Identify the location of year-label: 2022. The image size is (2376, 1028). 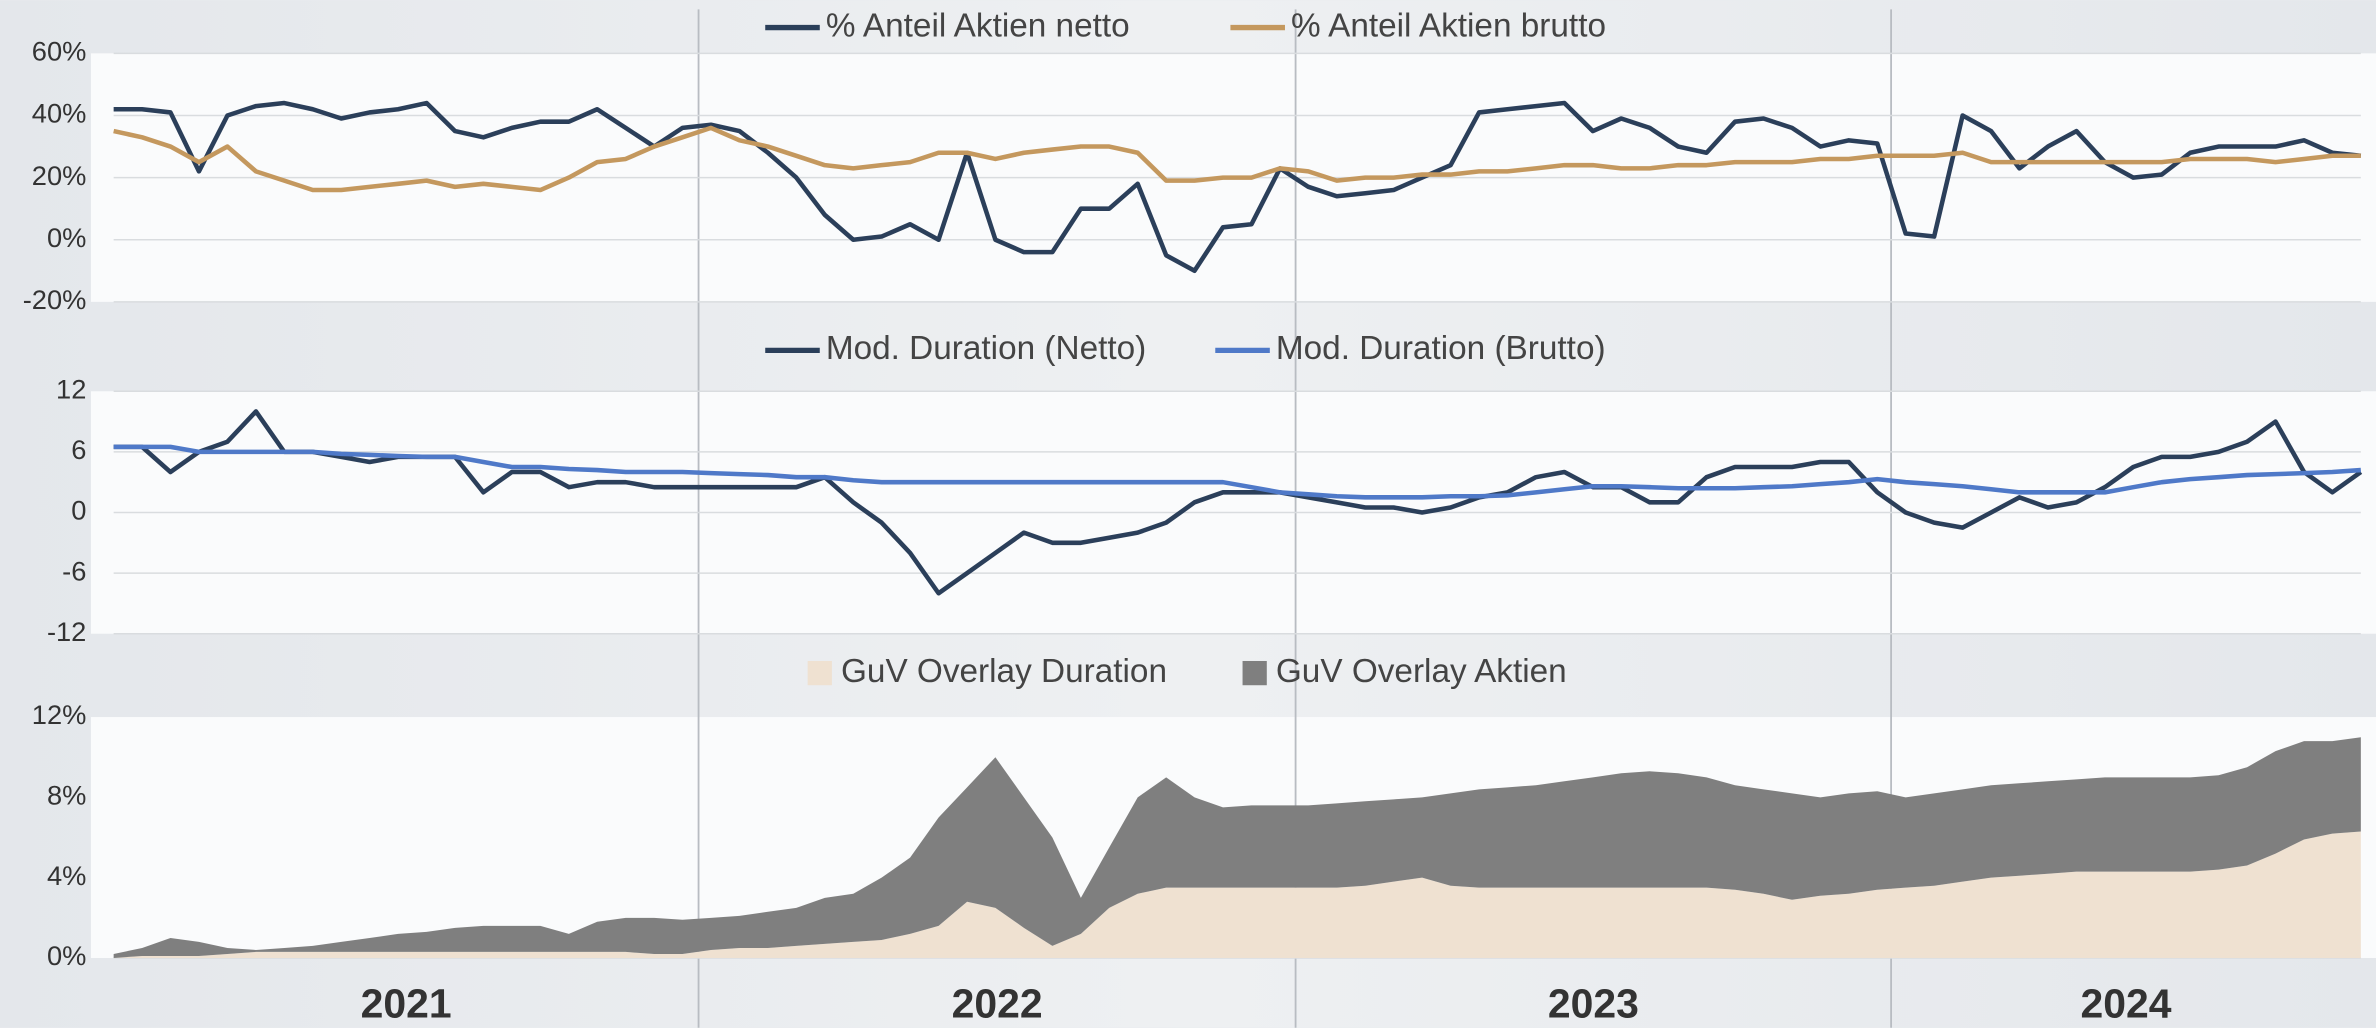
(997, 1003).